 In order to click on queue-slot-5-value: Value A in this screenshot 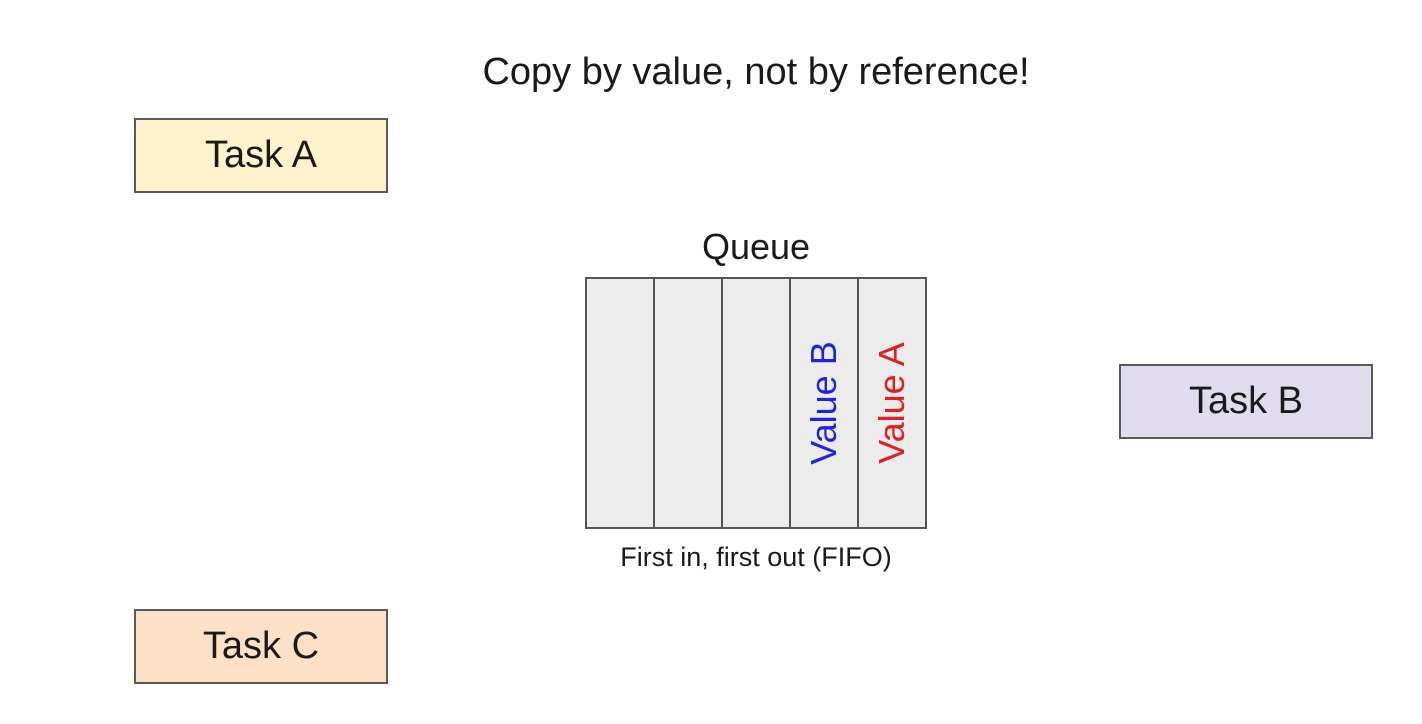, I will do `click(891, 403)`.